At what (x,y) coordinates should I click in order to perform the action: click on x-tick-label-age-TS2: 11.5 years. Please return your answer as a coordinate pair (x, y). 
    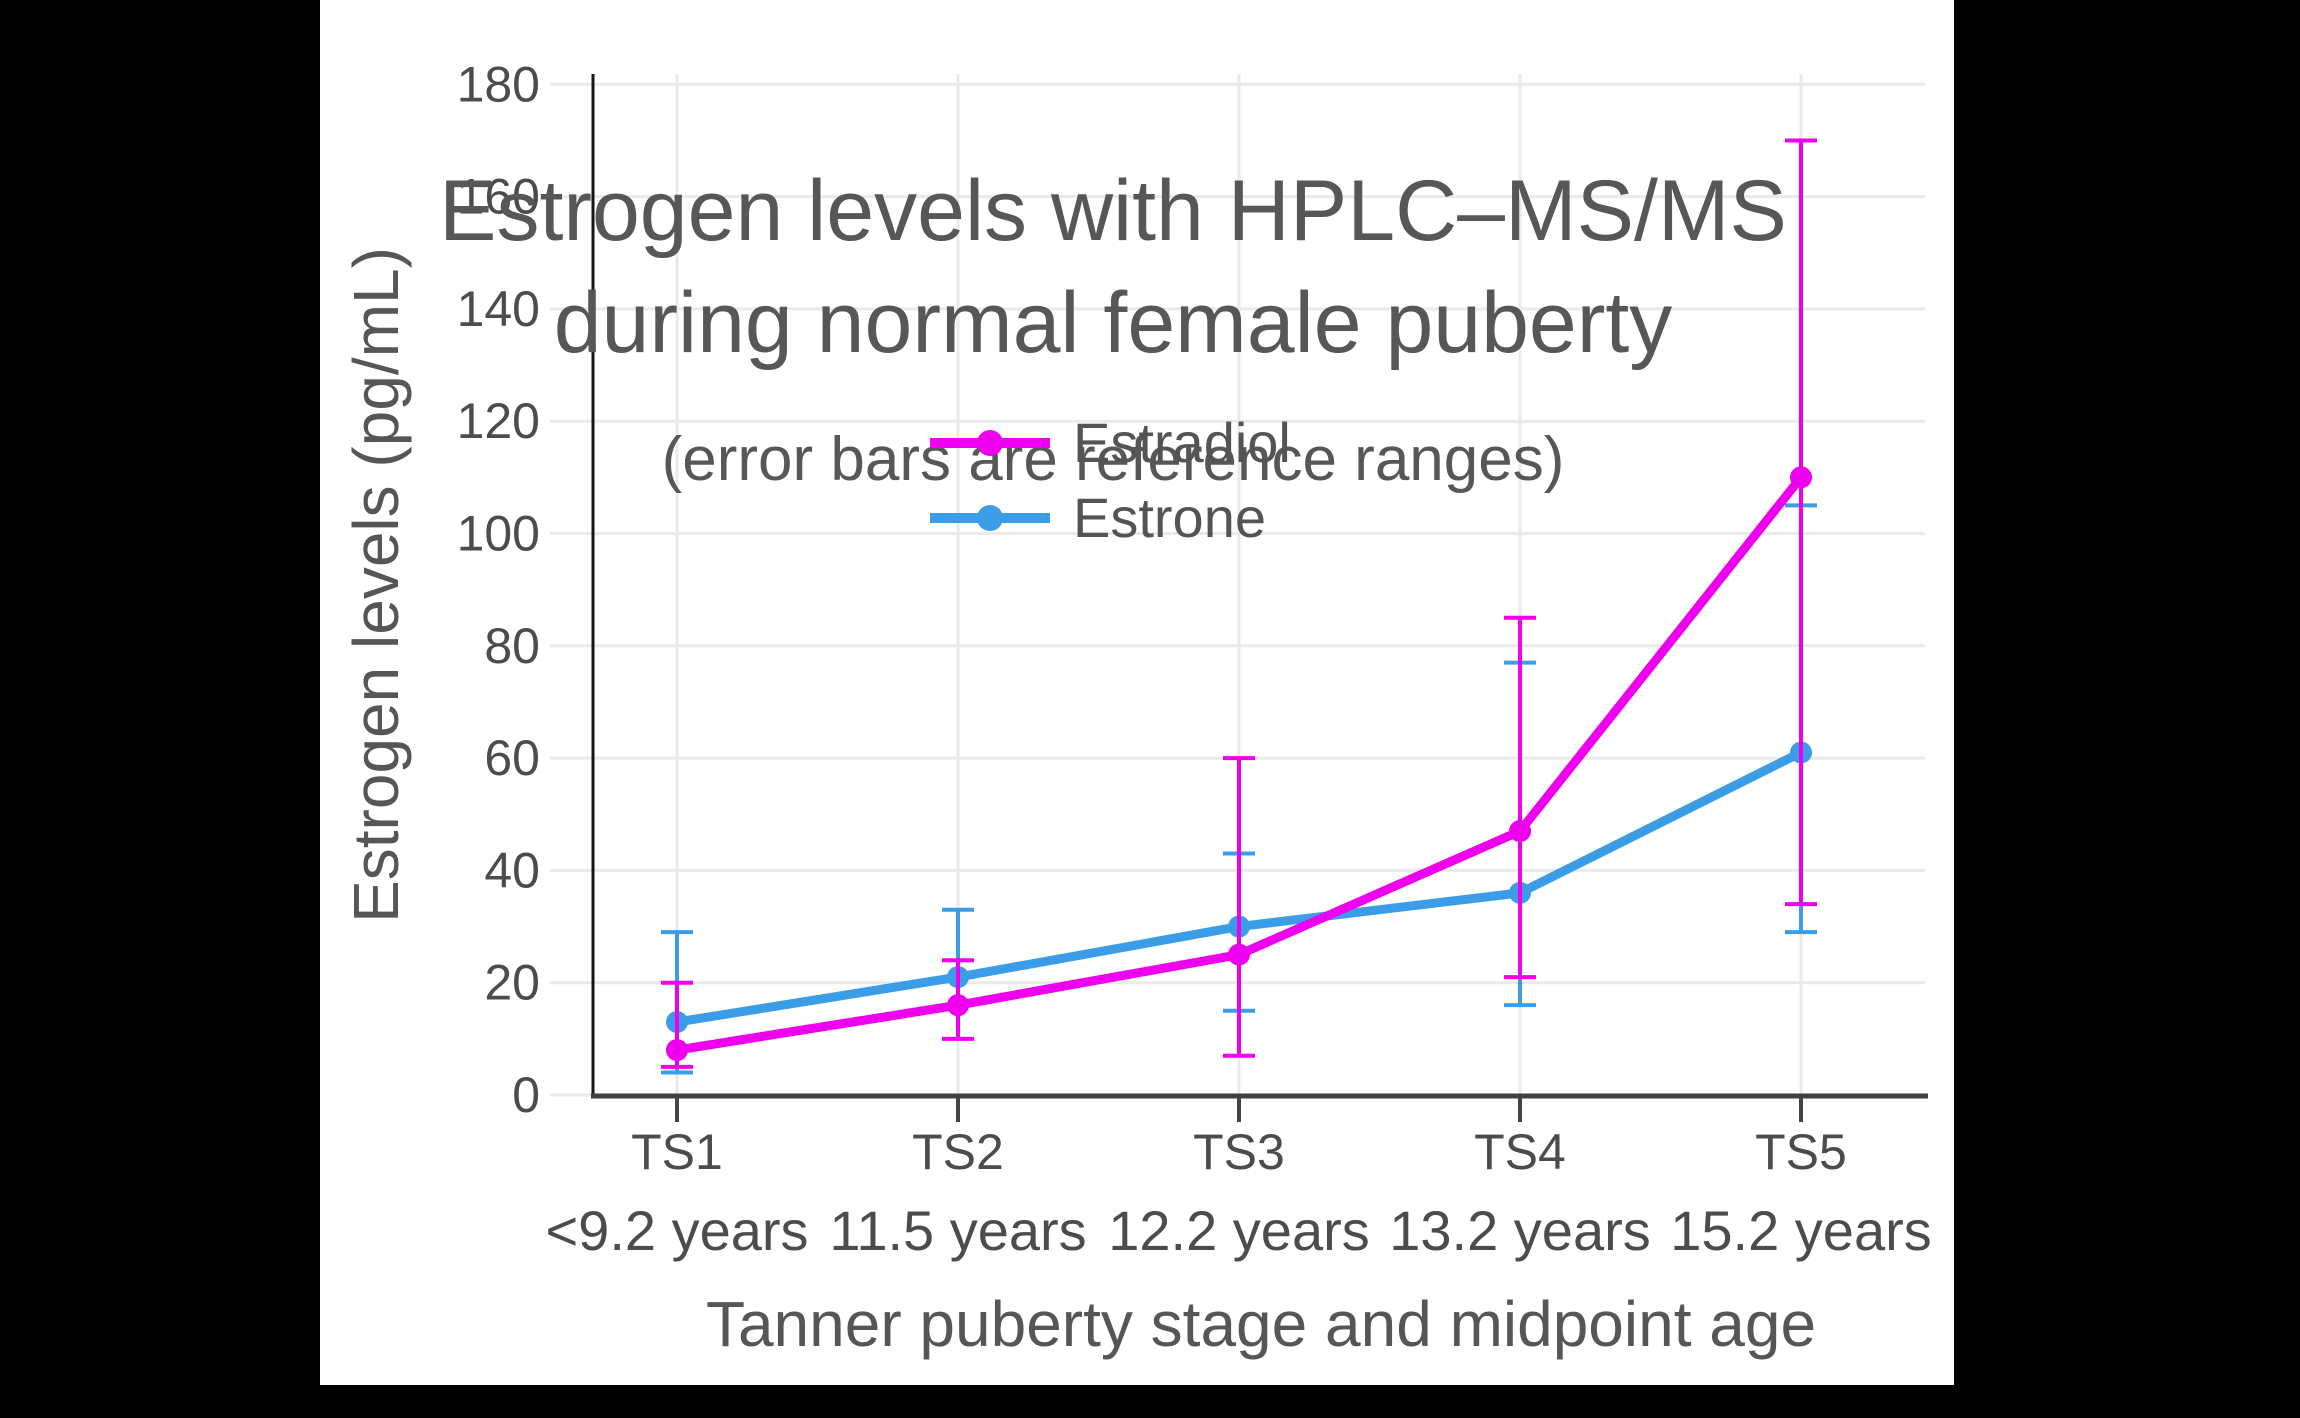
    Looking at the image, I should click on (957, 1230).